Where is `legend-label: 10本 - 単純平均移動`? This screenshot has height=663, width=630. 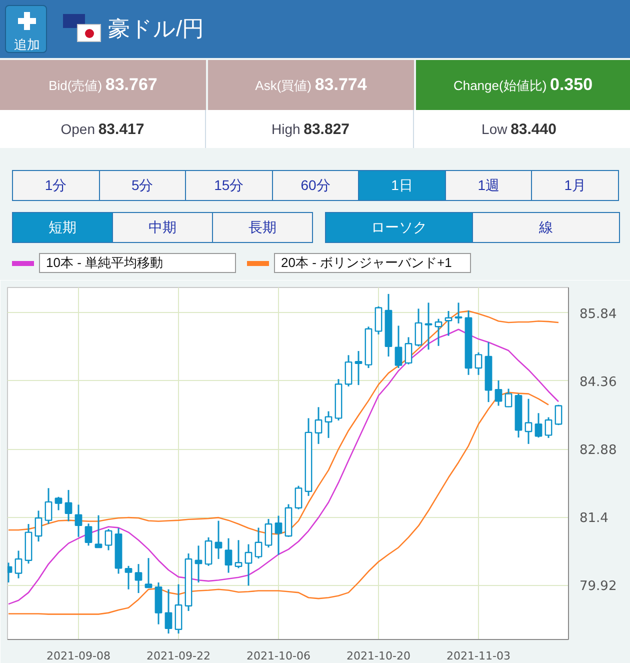 legend-label: 10本 - 単純平均移動 is located at coordinates (137, 263).